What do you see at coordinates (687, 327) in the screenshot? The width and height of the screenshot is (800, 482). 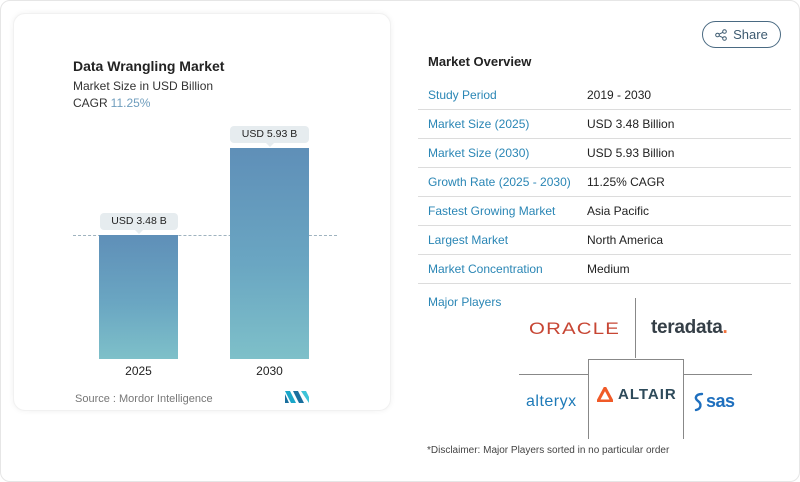 I see `teradata-logo-text: teradata` at bounding box center [687, 327].